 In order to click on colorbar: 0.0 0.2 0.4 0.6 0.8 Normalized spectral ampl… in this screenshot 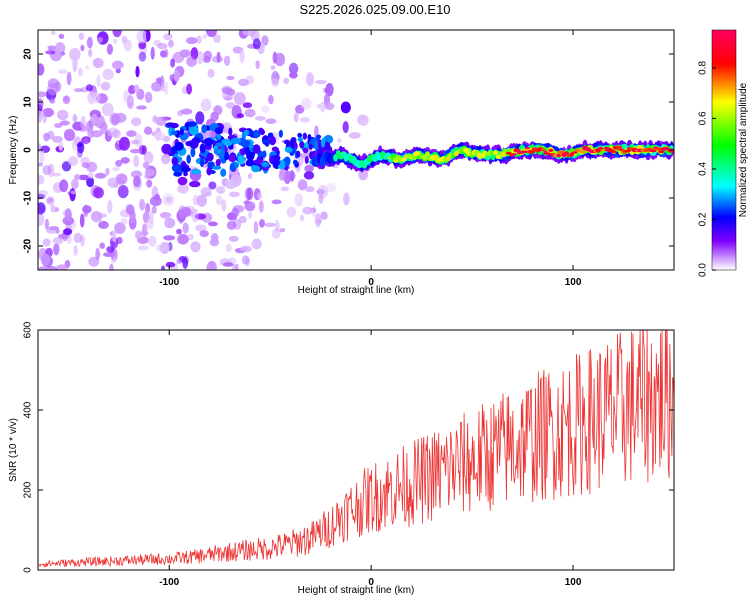, I will do `click(723, 153)`.